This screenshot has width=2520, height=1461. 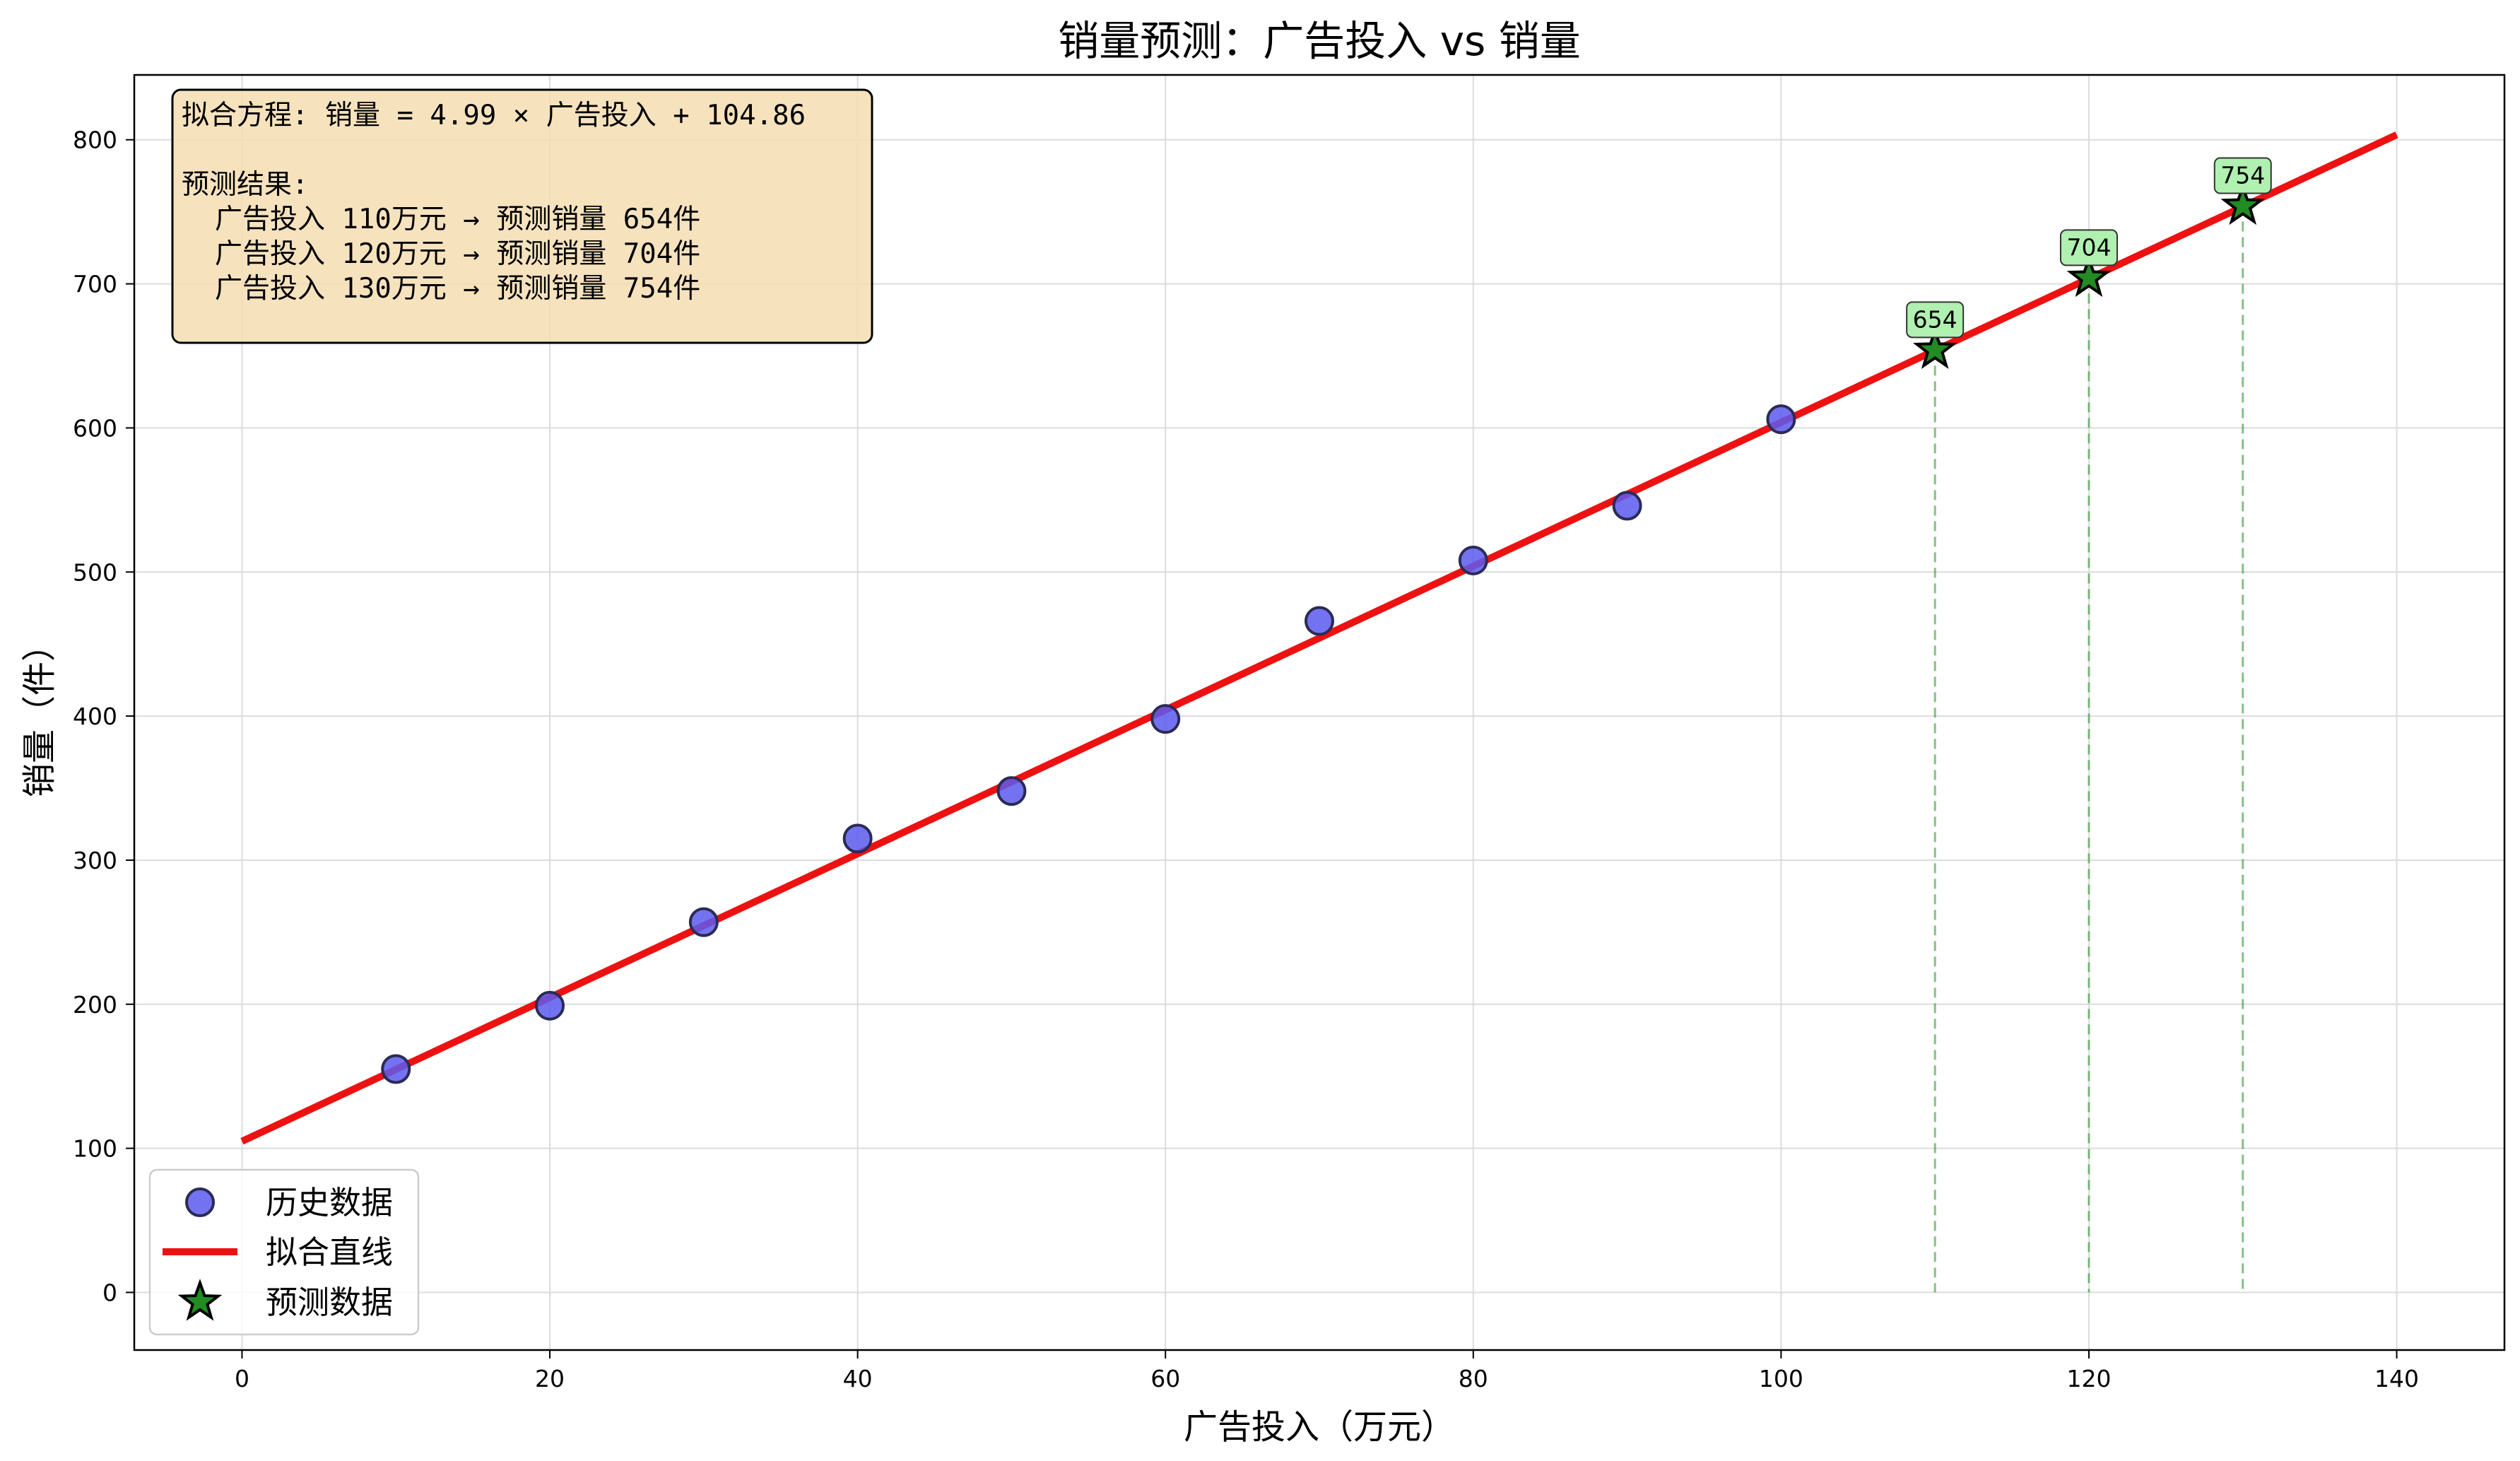 What do you see at coordinates (1319, 1427) in the screenshot?
I see `x-axis-label: 广告投入（万元）` at bounding box center [1319, 1427].